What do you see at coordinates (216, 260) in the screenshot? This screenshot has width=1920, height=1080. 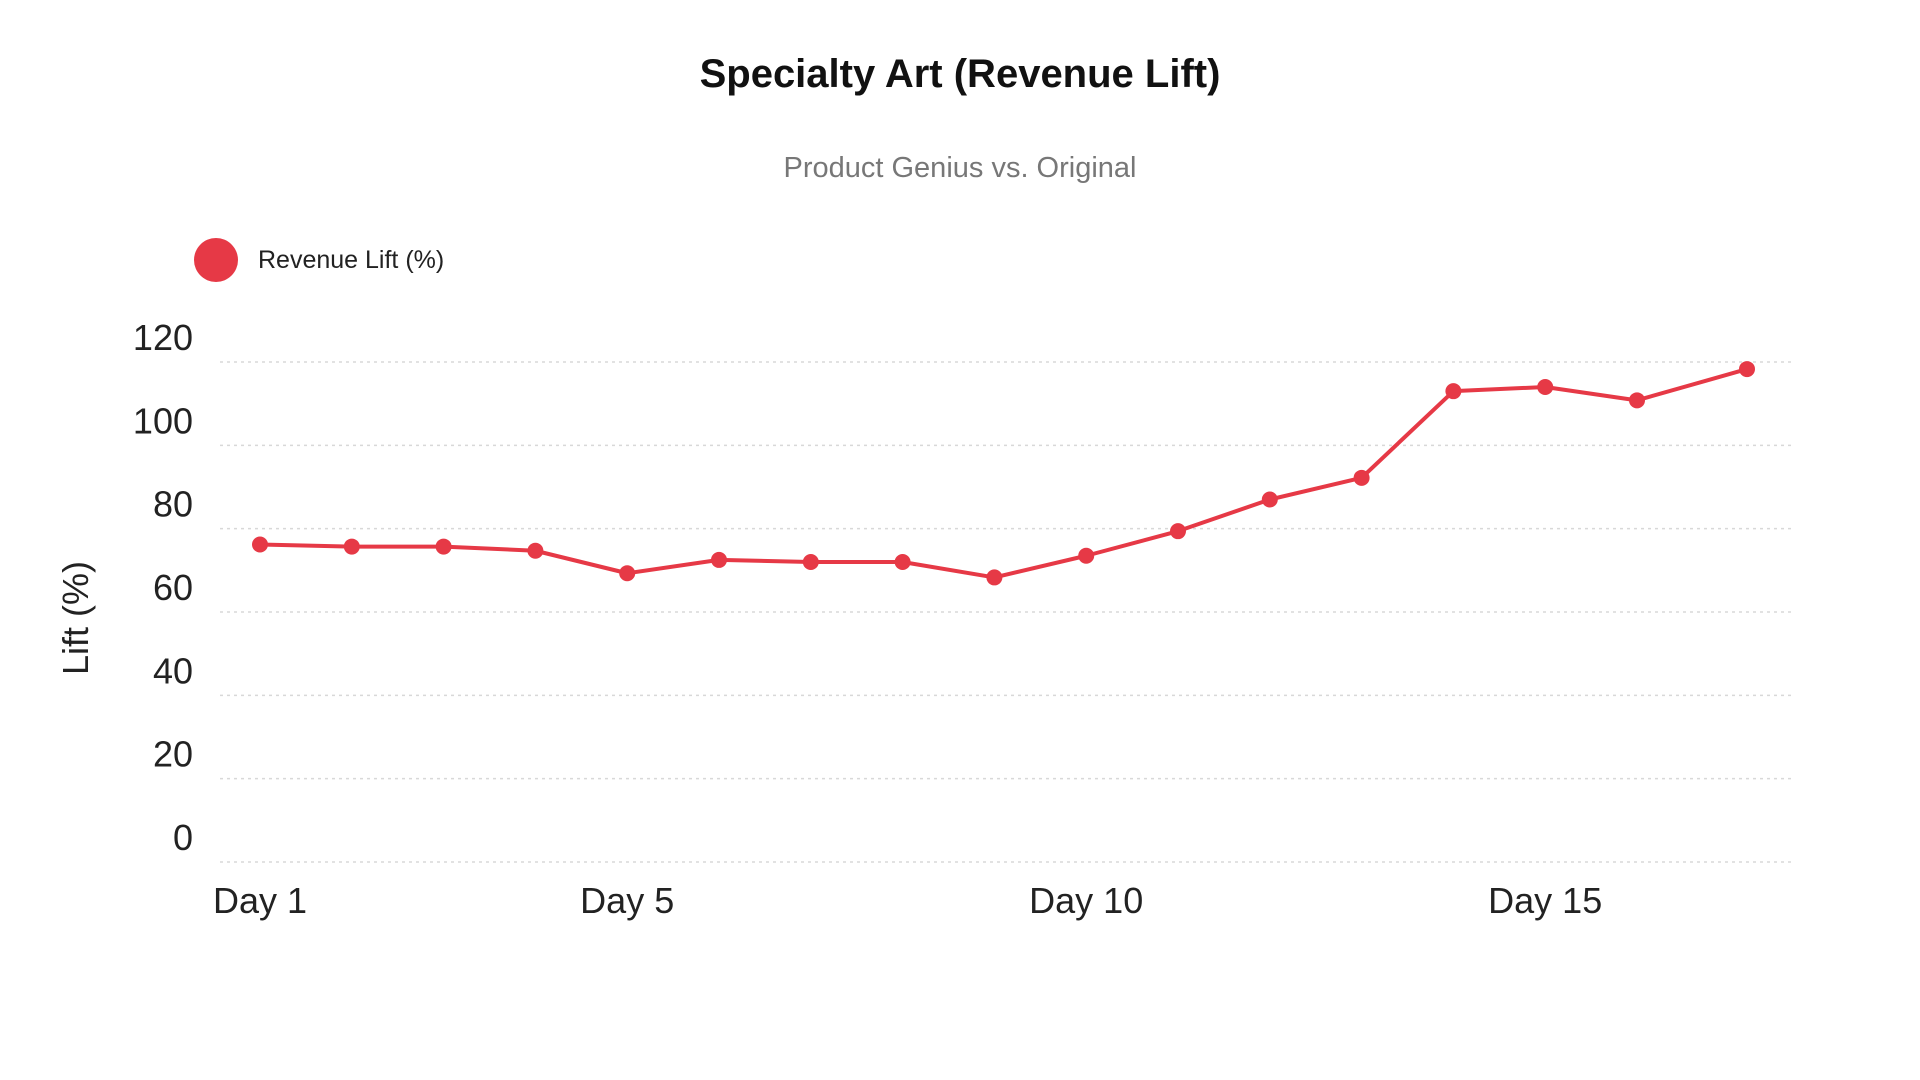 I see `legend-marker-icon` at bounding box center [216, 260].